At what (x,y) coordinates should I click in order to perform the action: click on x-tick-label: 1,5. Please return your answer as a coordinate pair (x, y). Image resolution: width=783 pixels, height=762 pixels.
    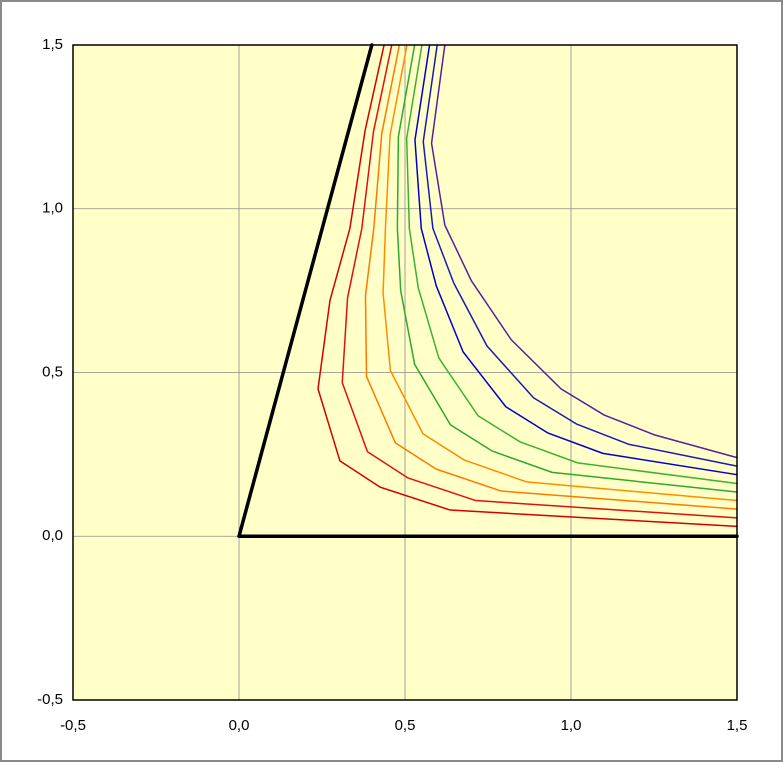
    Looking at the image, I should click on (737, 725).